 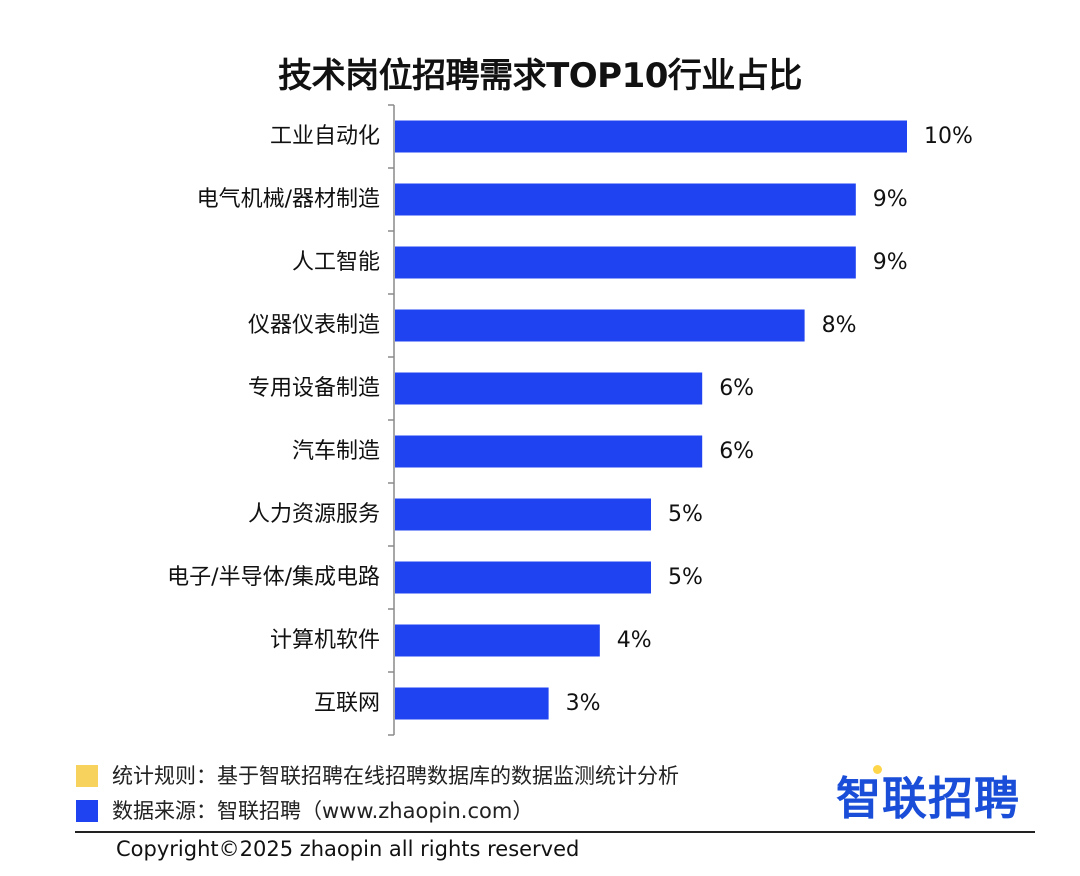 What do you see at coordinates (395, 776) in the screenshot?
I see `statistics-rule-text: 统计规则：基于智联招聘在线招聘数据库的数据监测统计分析` at bounding box center [395, 776].